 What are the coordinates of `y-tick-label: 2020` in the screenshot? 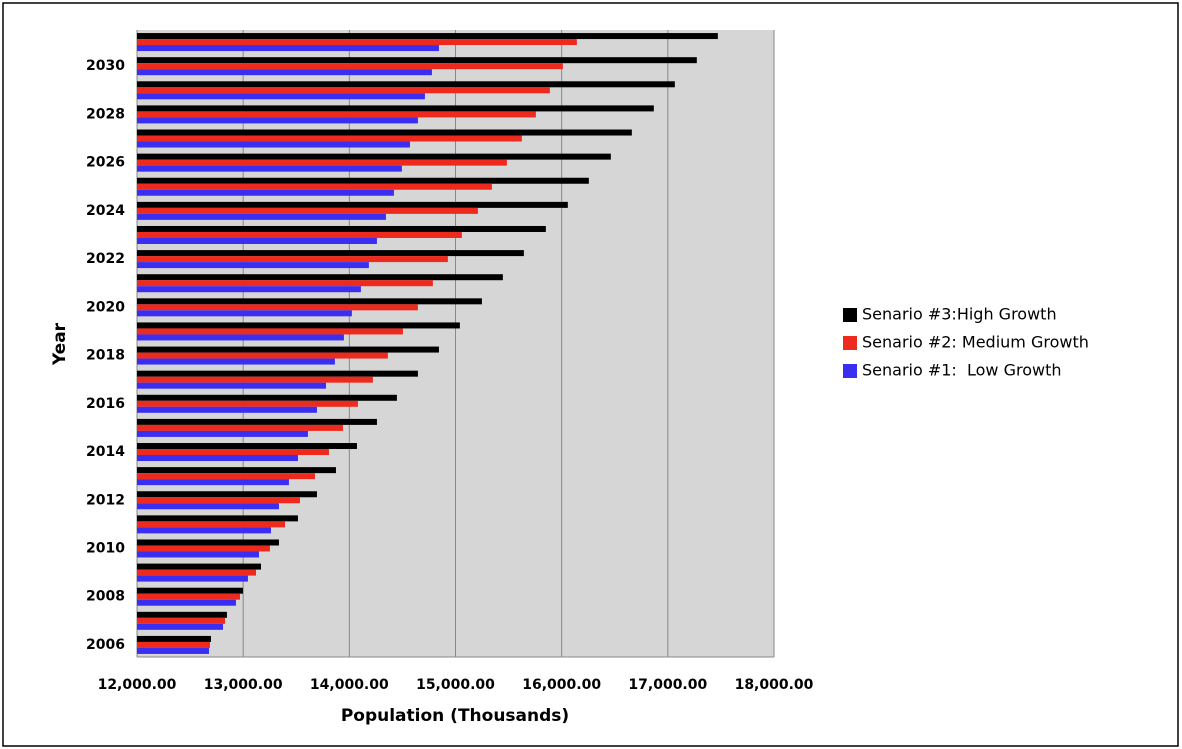 It's located at (105, 307).